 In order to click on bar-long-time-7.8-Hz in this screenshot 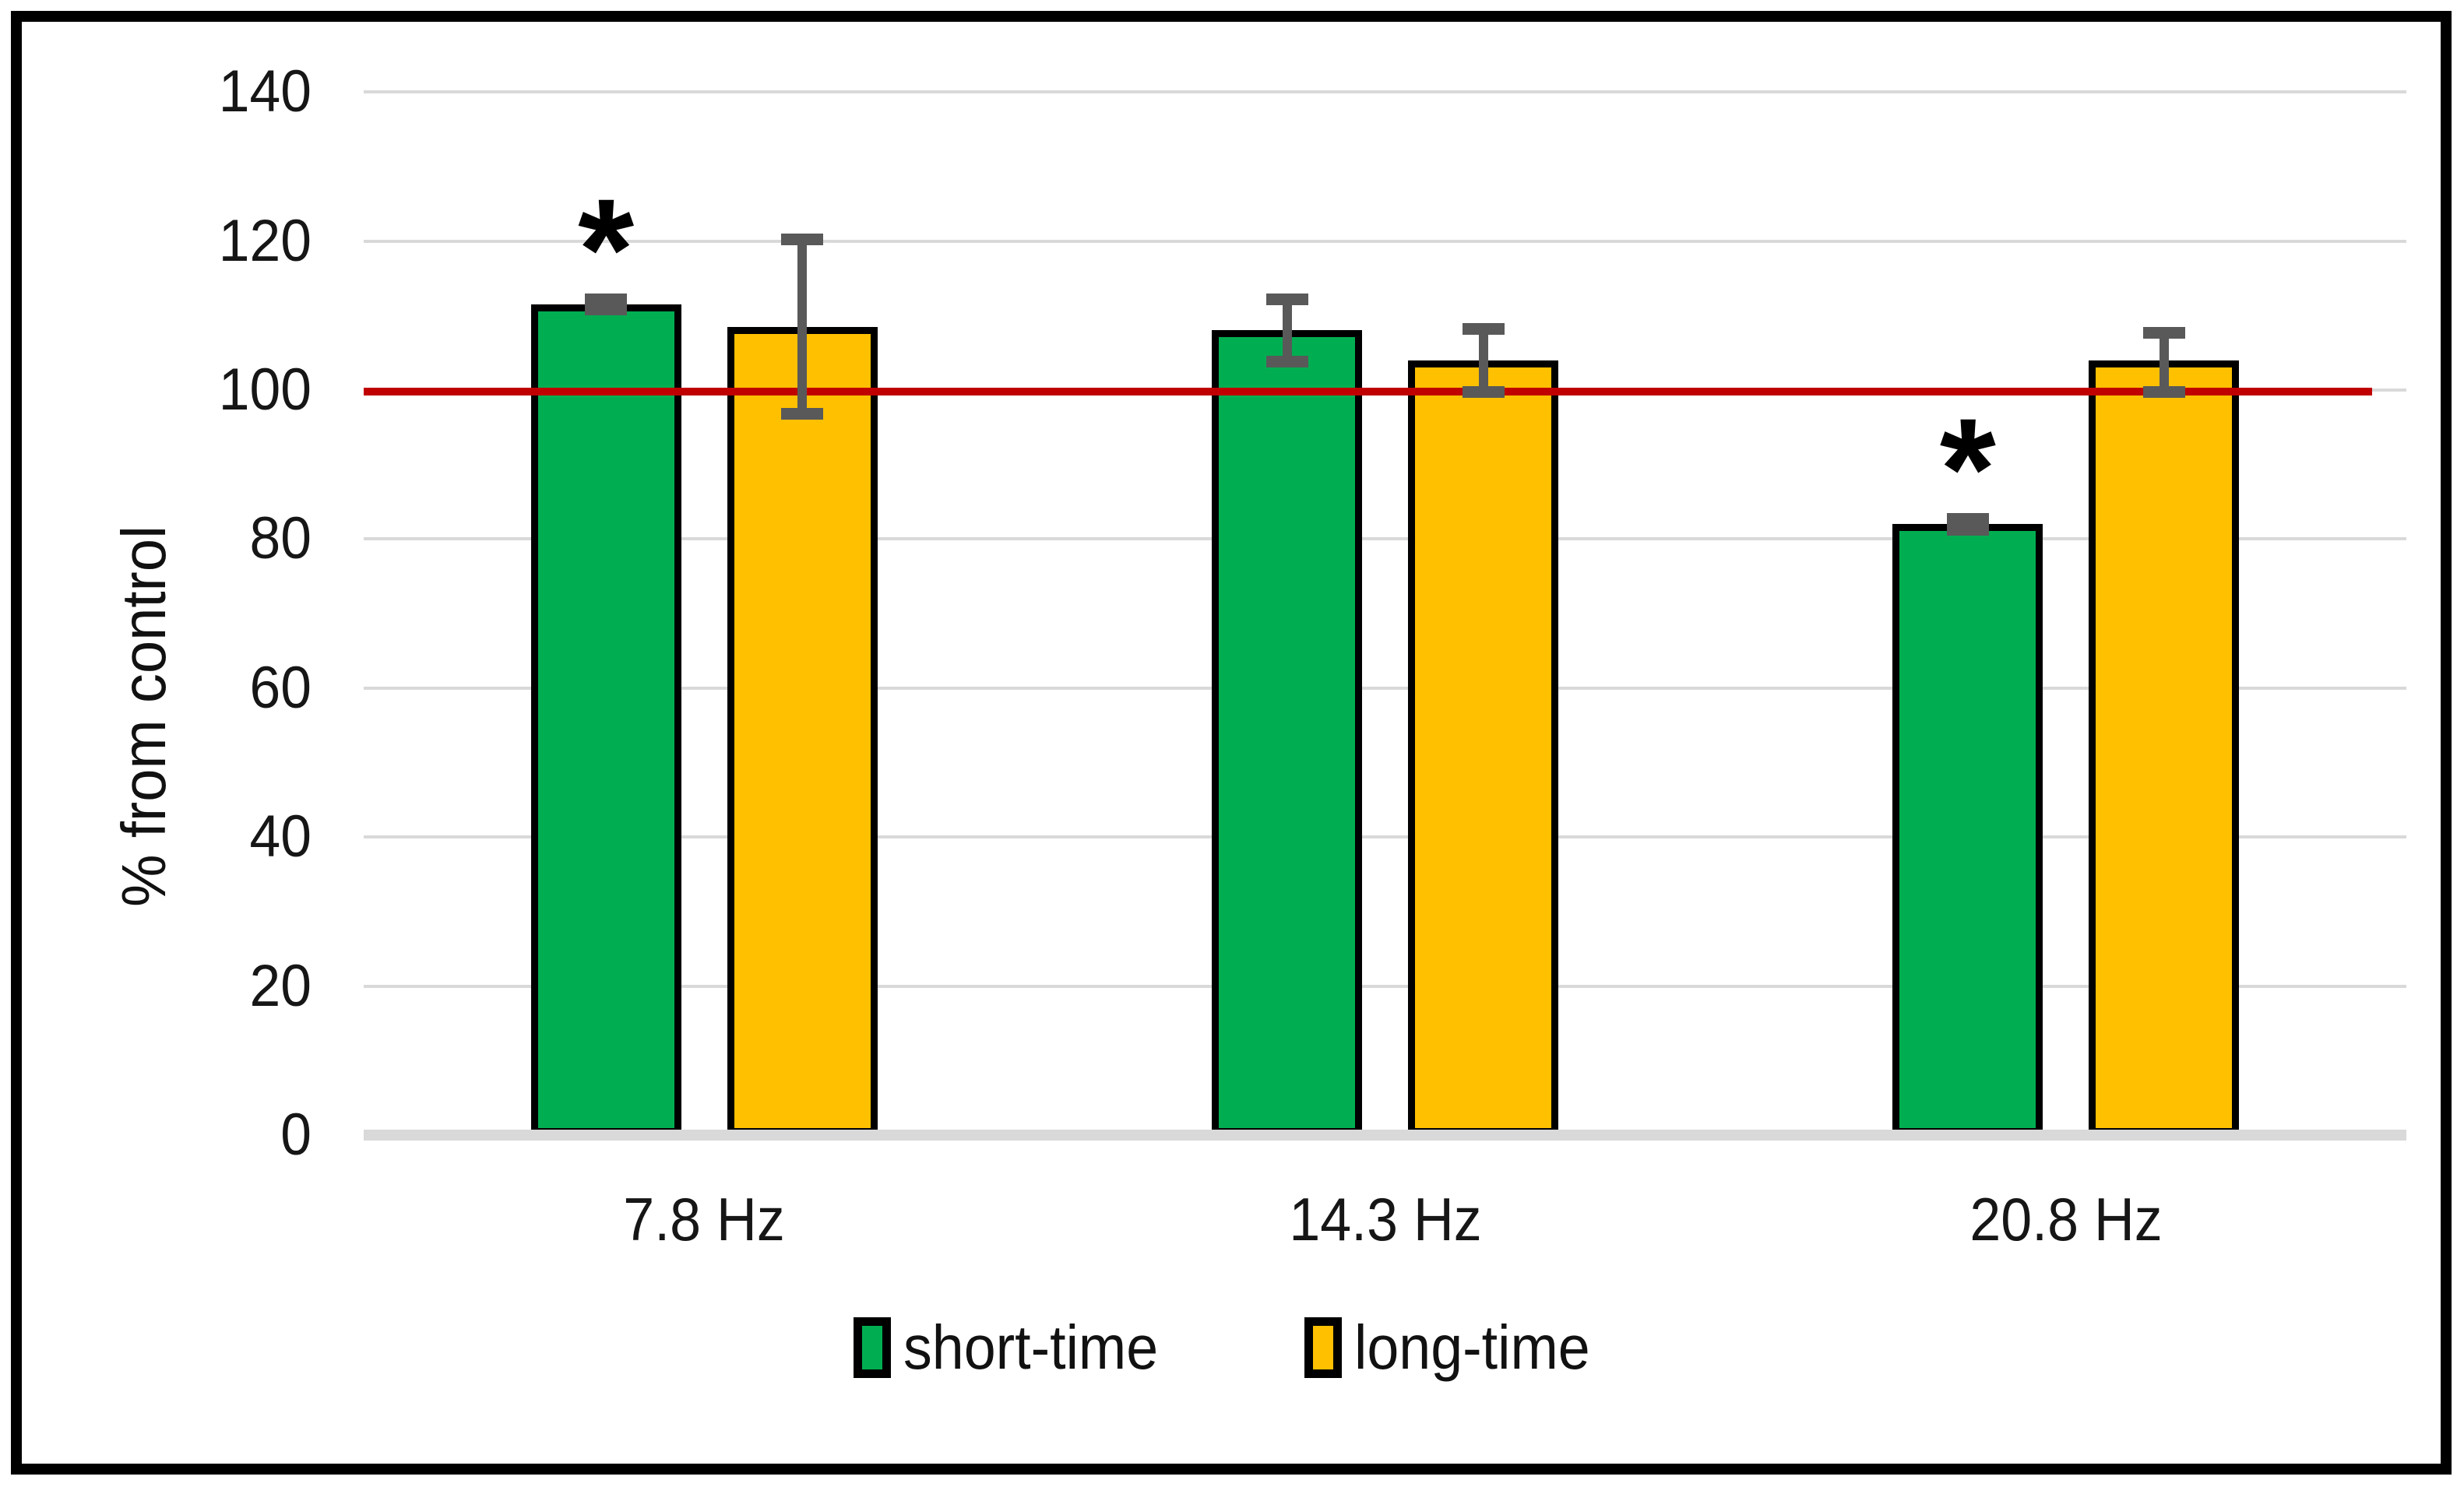, I will do `click(802, 730)`.